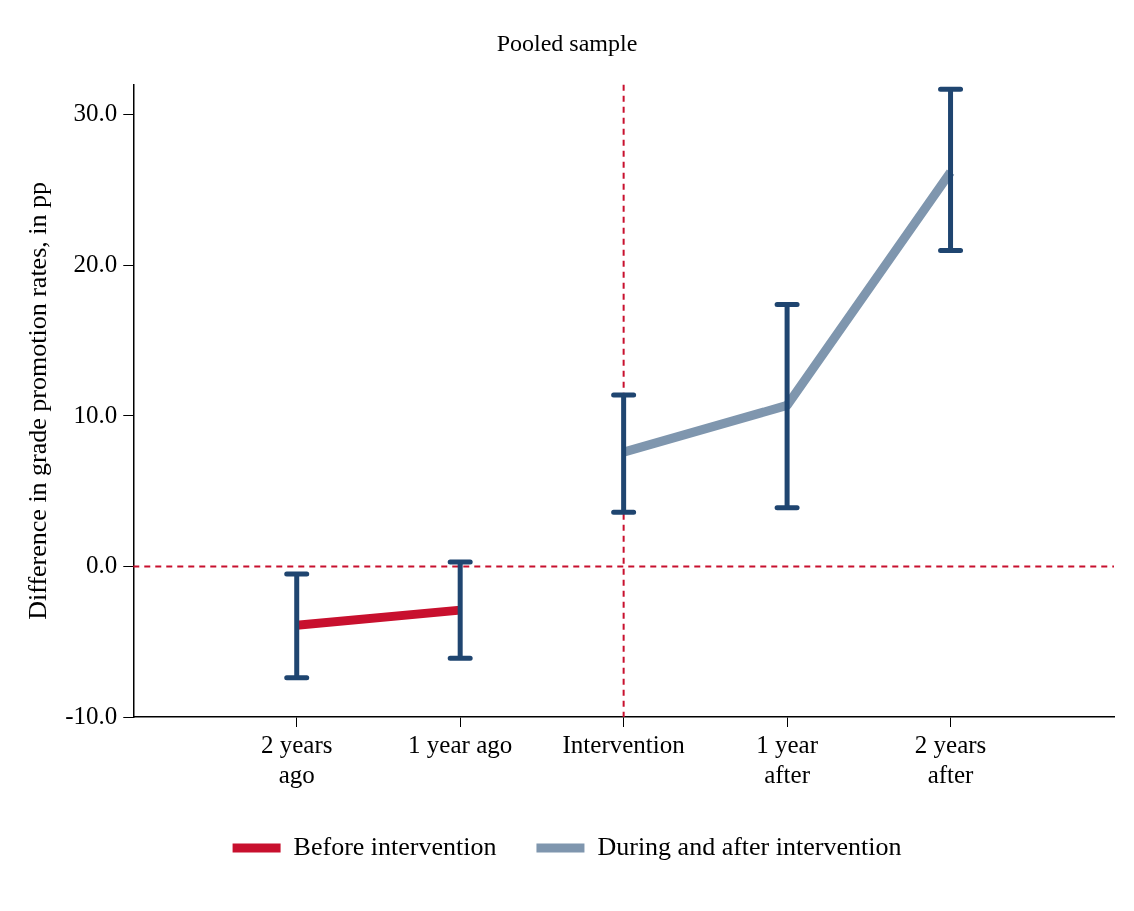 Image resolution: width=1134 pixels, height=911 pixels. What do you see at coordinates (395, 846) in the screenshot?
I see `legend-label: Before intervention` at bounding box center [395, 846].